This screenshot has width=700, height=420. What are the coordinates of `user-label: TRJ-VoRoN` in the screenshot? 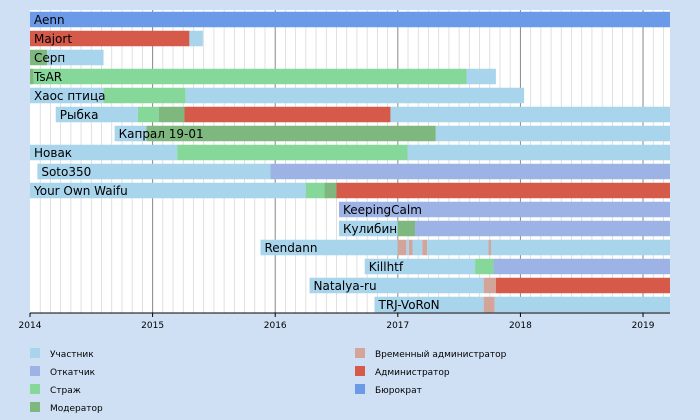 It's located at (409, 305).